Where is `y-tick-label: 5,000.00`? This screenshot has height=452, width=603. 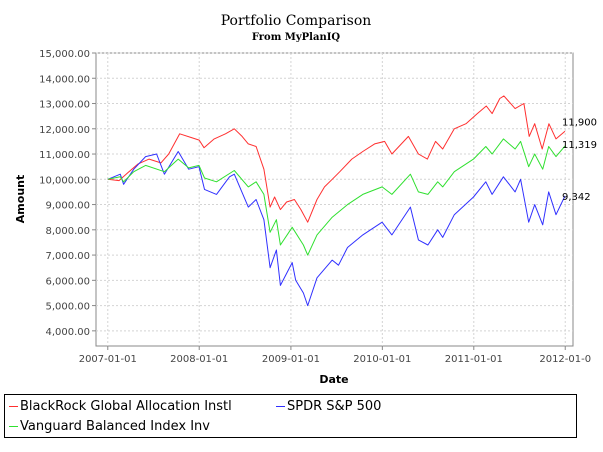 y-tick-label: 5,000.00 is located at coordinates (67, 307).